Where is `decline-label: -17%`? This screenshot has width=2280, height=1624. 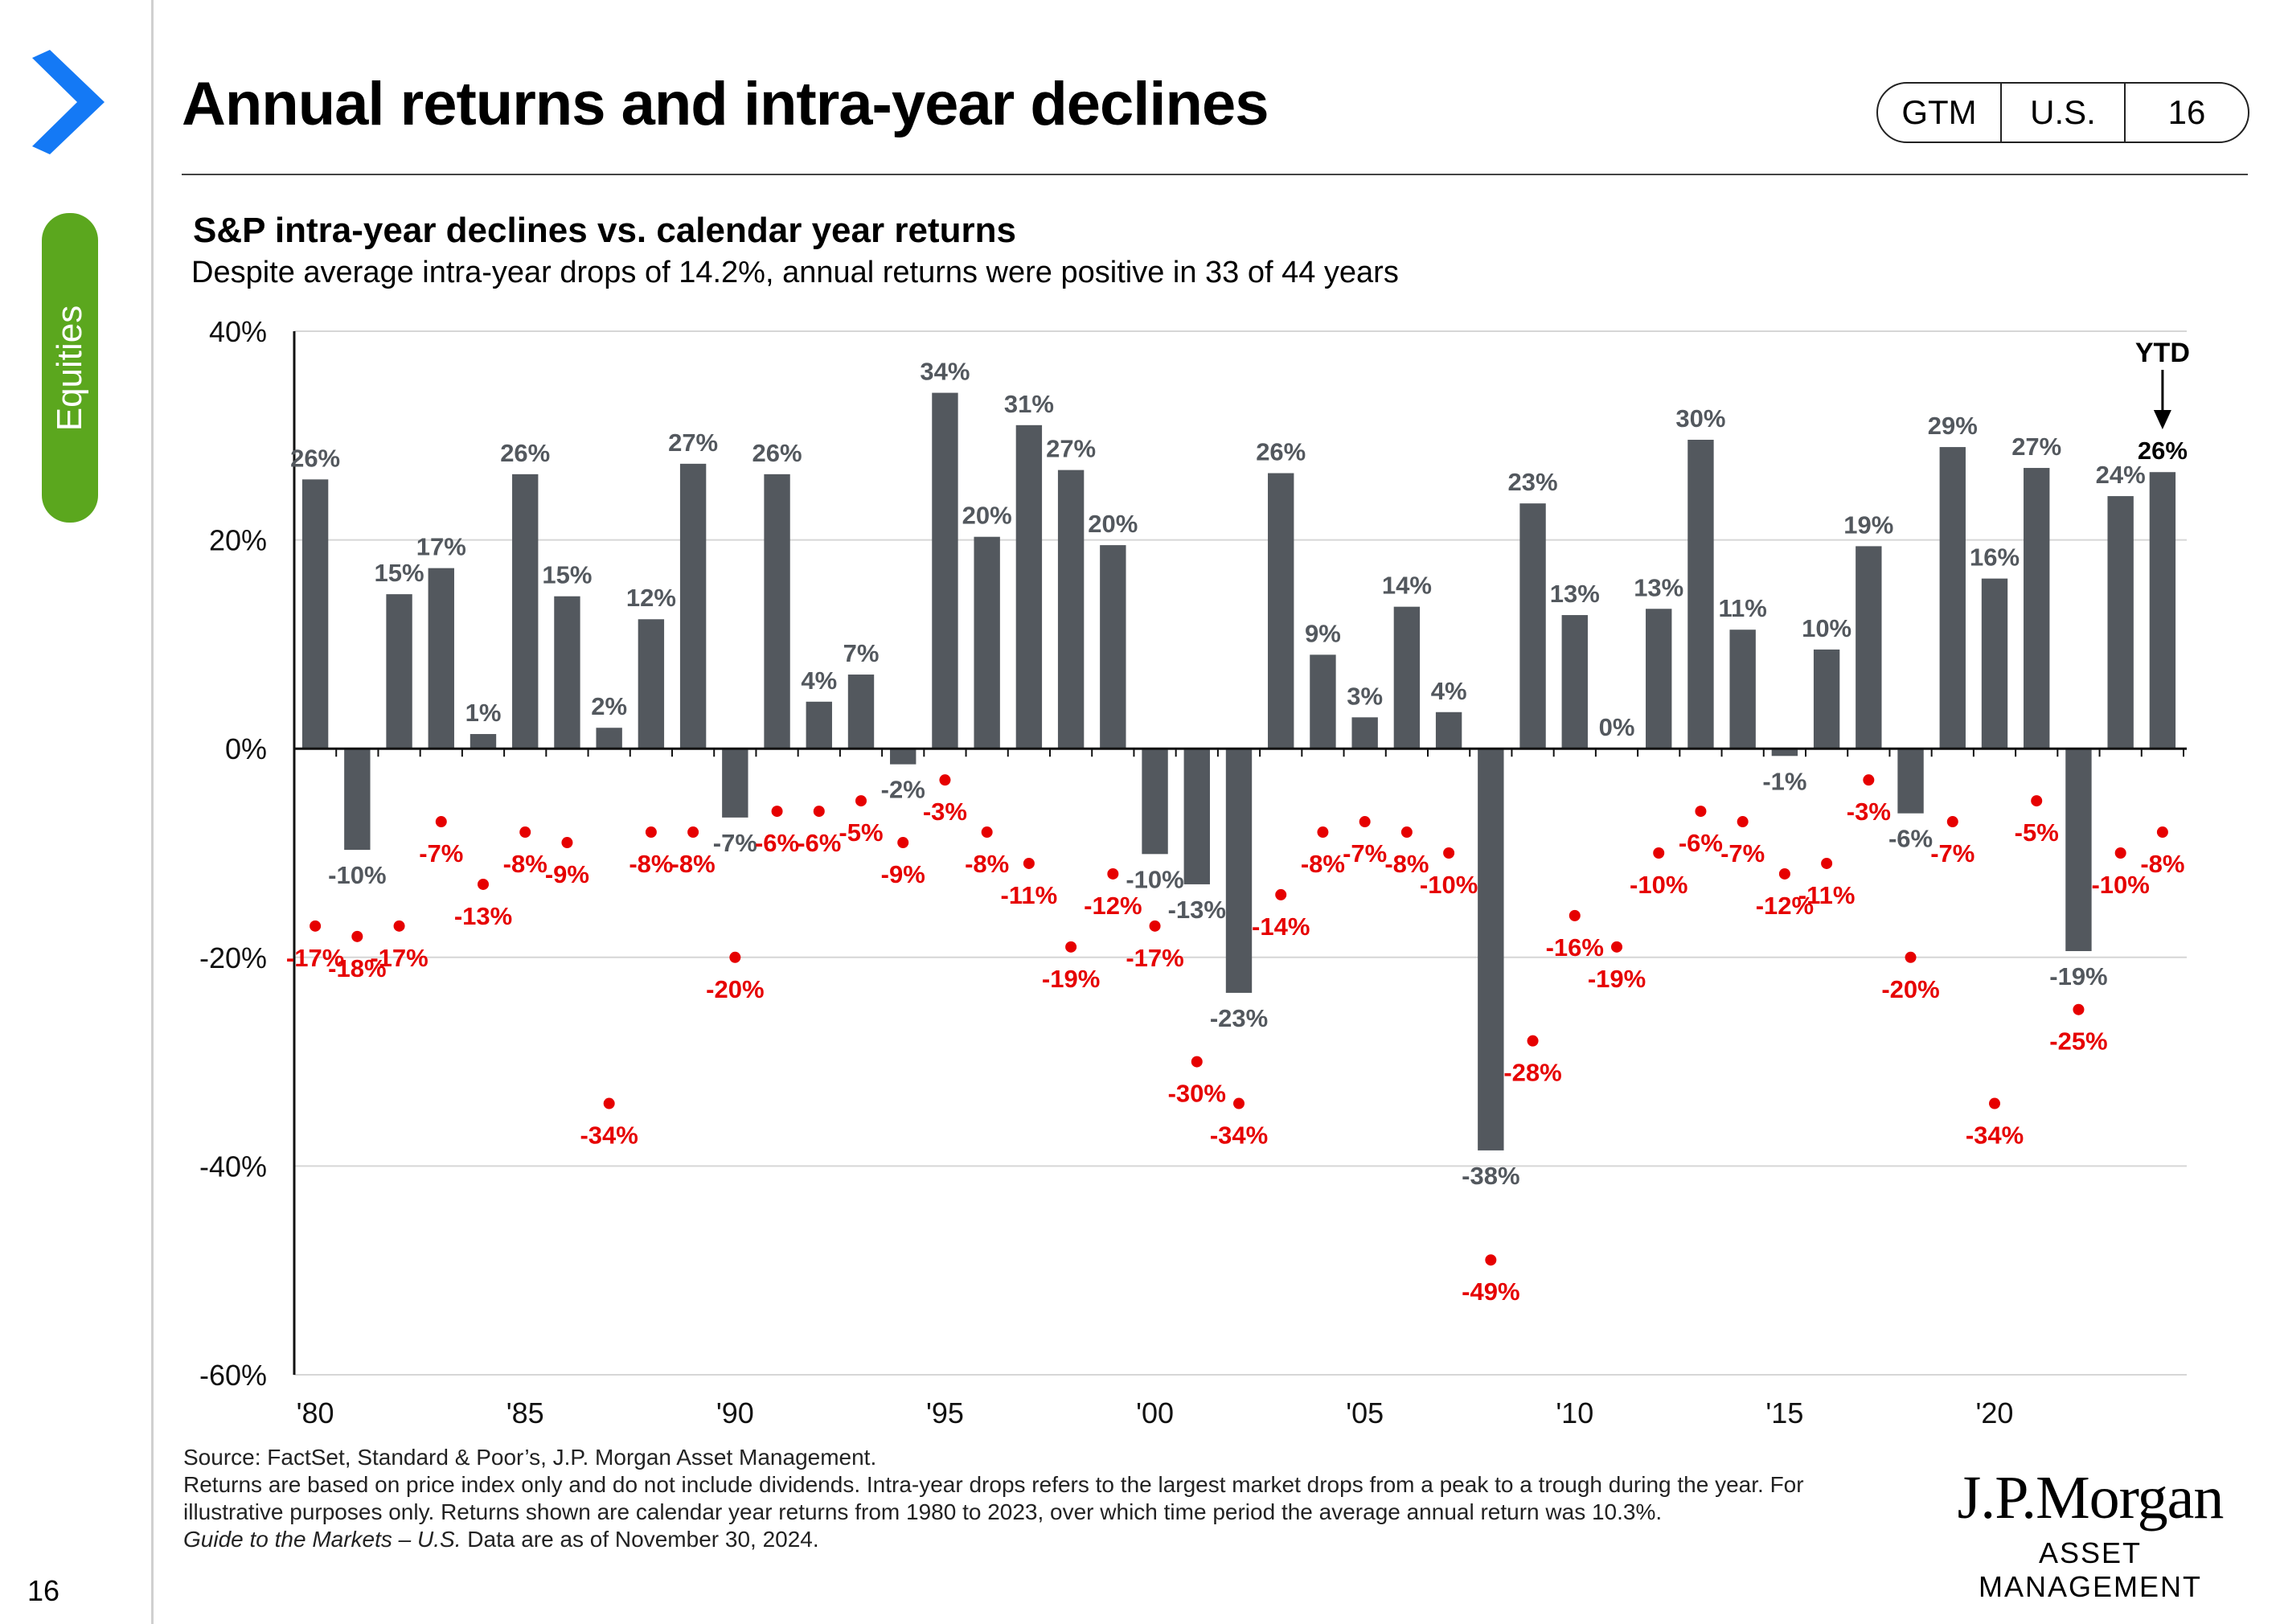
decline-label: -17% is located at coordinates (315, 958).